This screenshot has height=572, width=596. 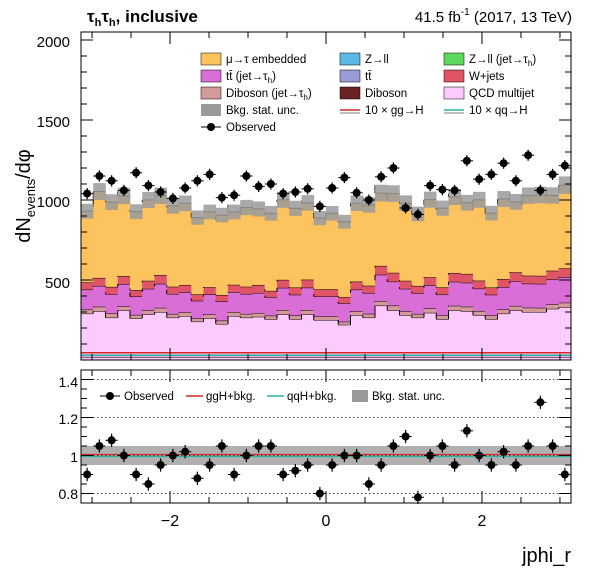 I want to click on legend-swatch-qcd, so click(x=454, y=93).